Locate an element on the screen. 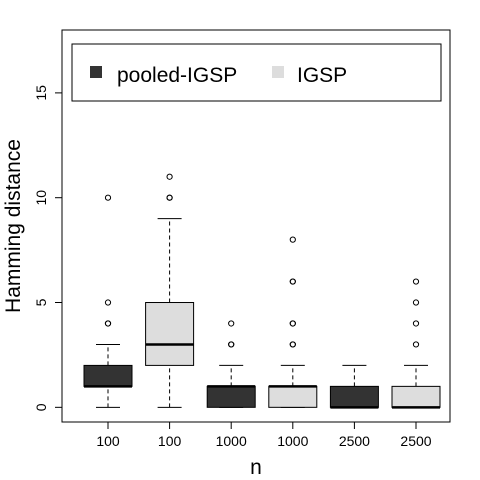 The height and width of the screenshot is (480, 480). legend: pooled-IGSP IGSP is located at coordinates (256, 72).